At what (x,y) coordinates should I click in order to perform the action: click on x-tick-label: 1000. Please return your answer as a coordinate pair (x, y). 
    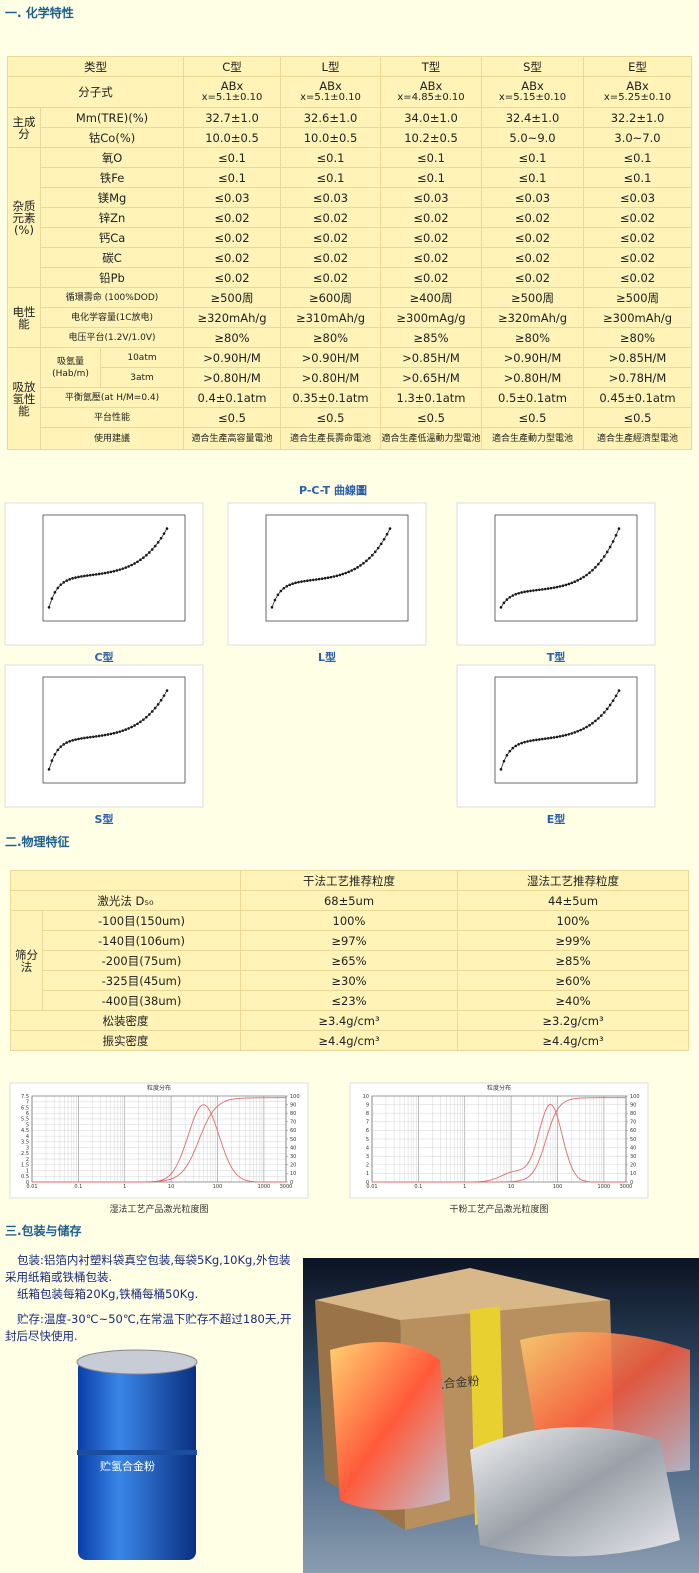
    Looking at the image, I should click on (604, 1187).